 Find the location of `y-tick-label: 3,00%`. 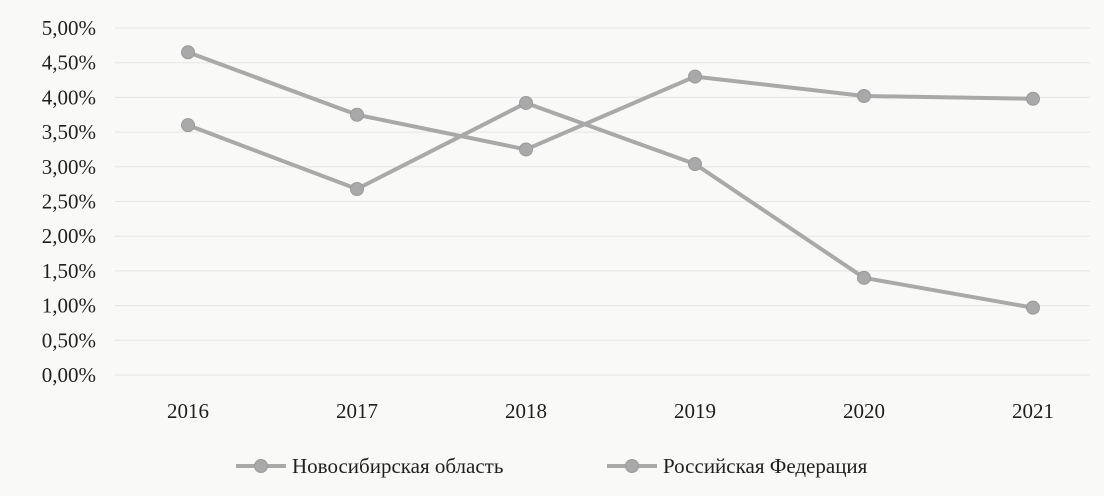

y-tick-label: 3,00% is located at coordinates (69, 167).